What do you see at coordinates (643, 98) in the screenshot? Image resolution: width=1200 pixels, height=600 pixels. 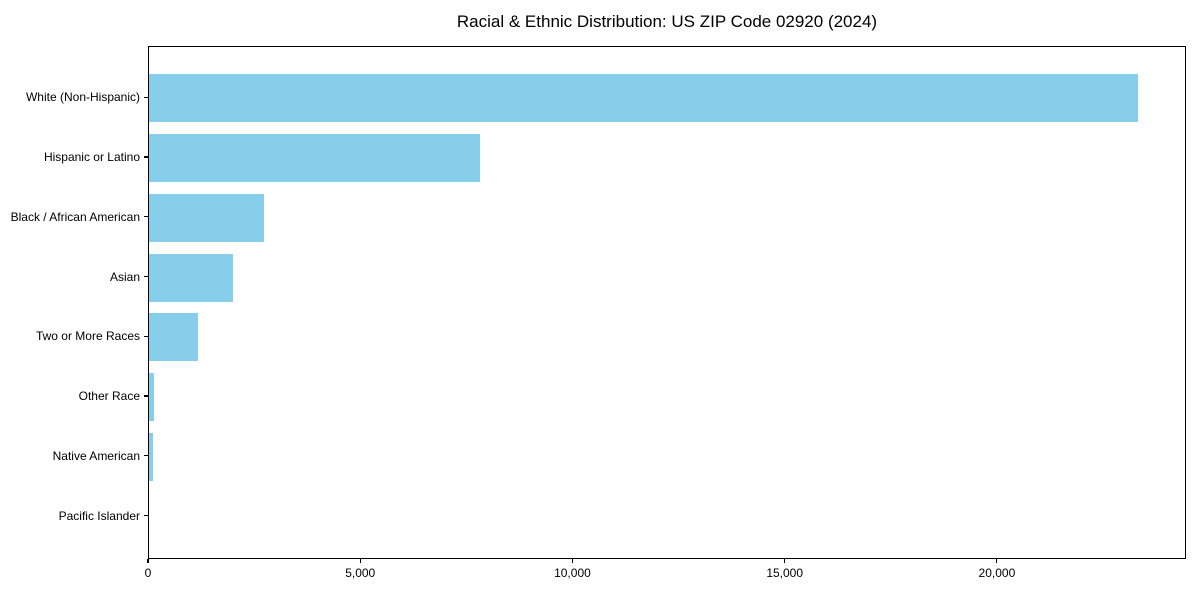 I see `bar-white-non-hispanic` at bounding box center [643, 98].